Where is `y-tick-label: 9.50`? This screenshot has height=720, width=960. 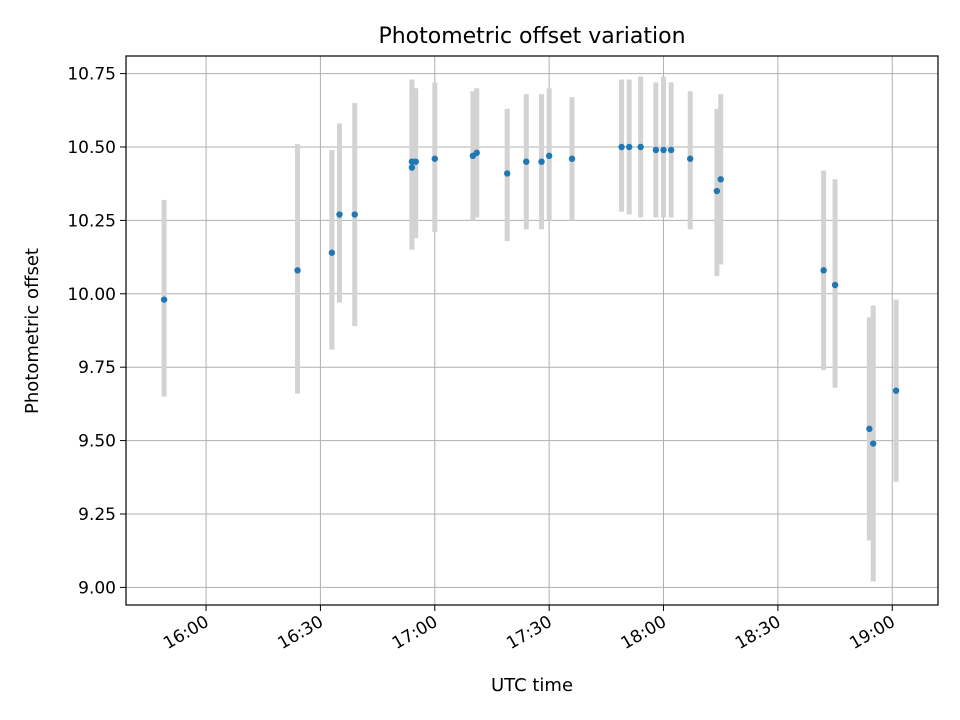 y-tick-label: 9.50 is located at coordinates (97, 442).